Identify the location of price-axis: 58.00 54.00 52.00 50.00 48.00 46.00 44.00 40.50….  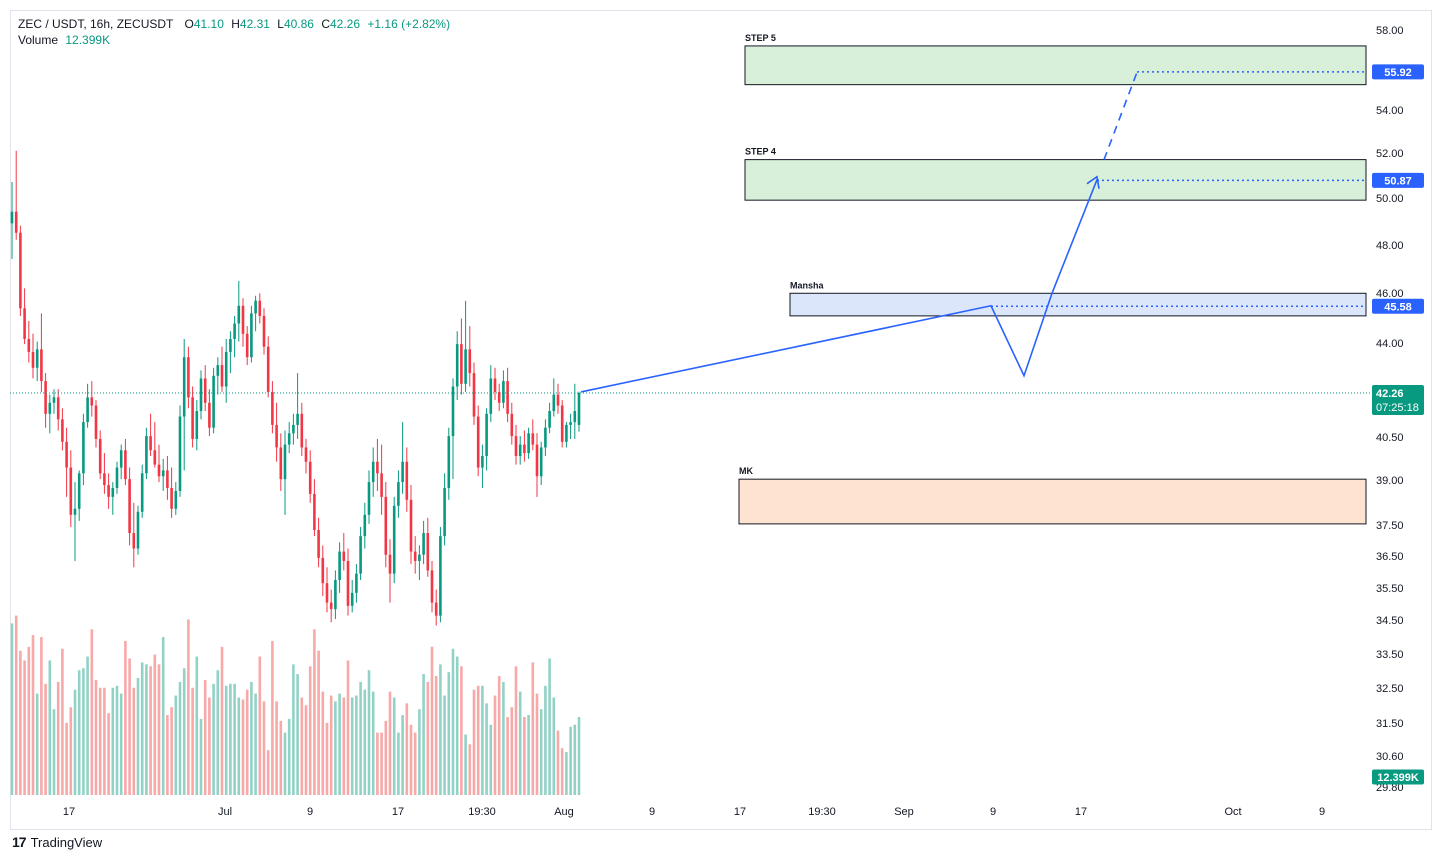
(1390, 409).